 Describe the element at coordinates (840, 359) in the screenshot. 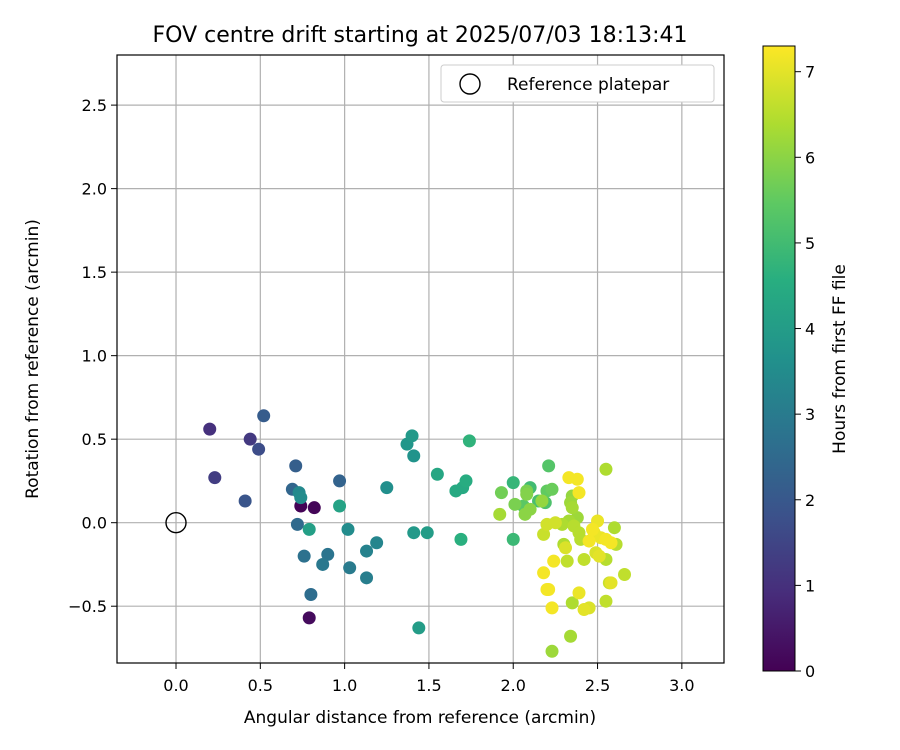

I see `colorbar-label: Hours from first FF file` at that location.